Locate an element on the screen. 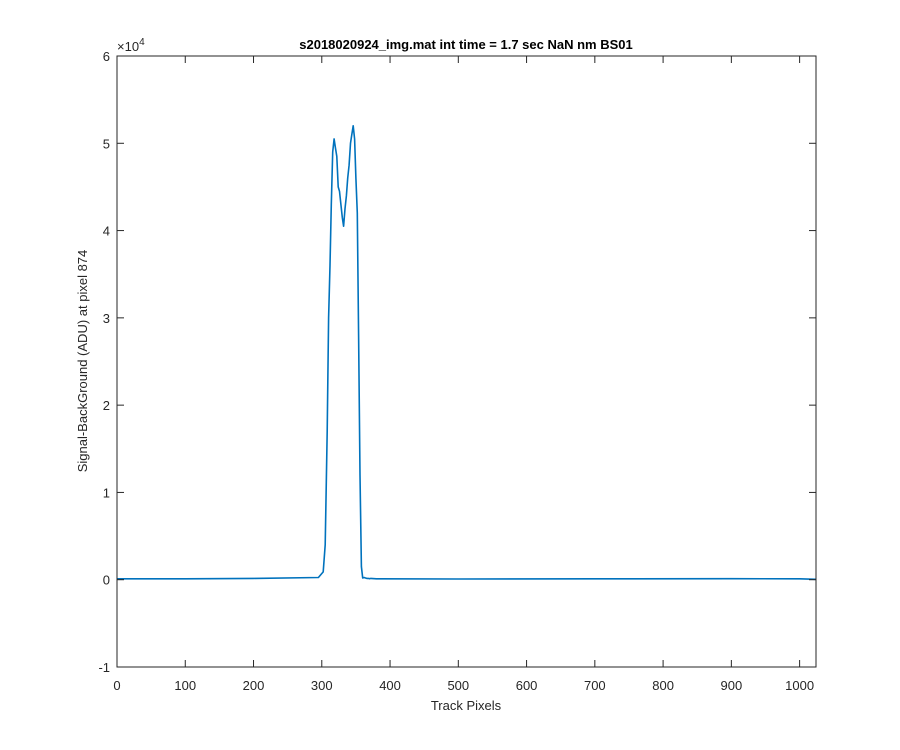 The height and width of the screenshot is (750, 900). x-tick-label: 100 is located at coordinates (185, 685).